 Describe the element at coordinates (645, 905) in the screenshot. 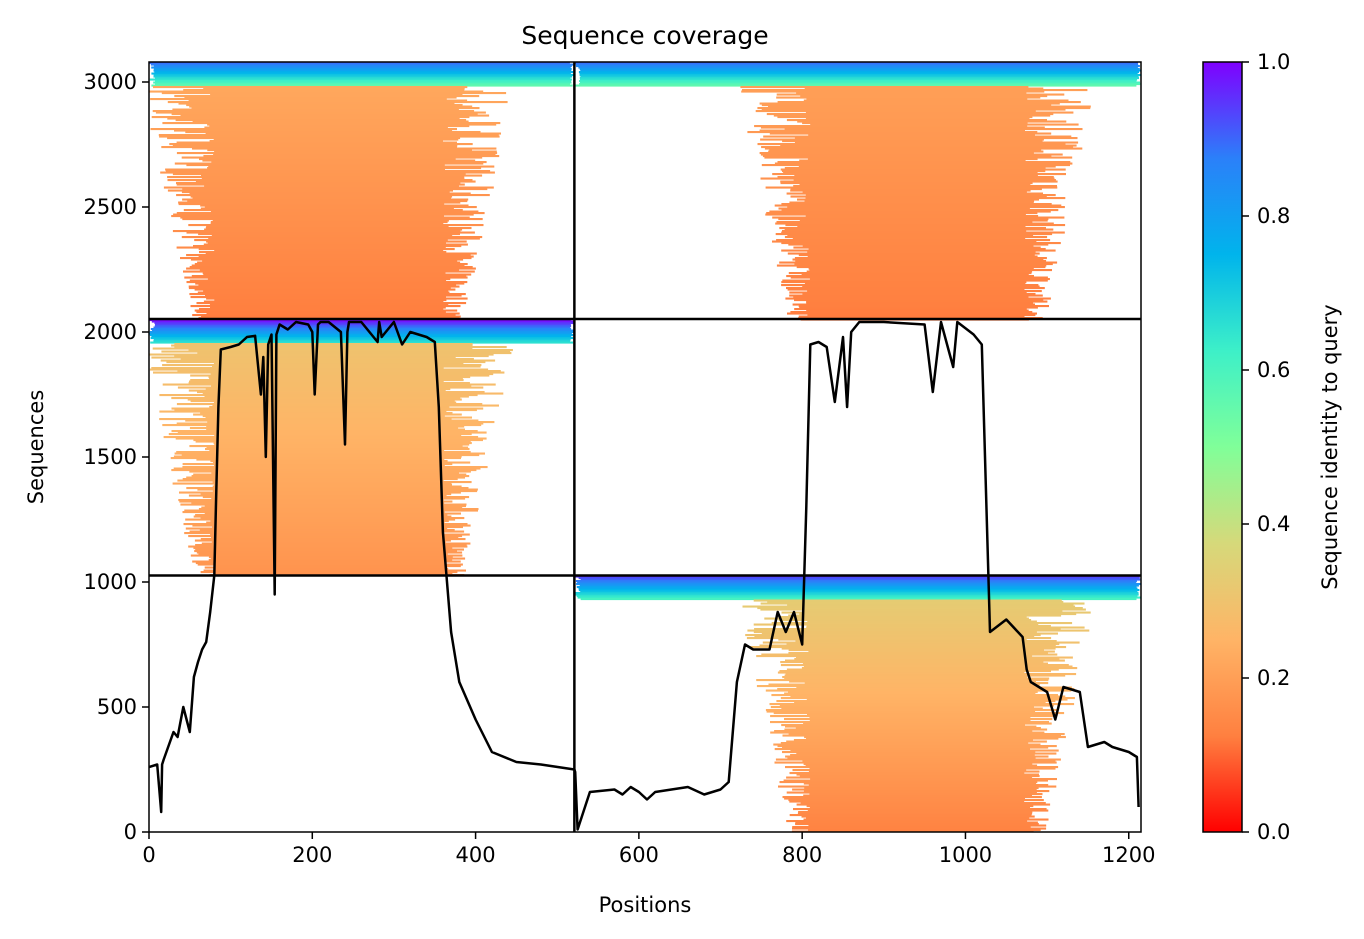

I see `x-axis-label: Positions` at that location.